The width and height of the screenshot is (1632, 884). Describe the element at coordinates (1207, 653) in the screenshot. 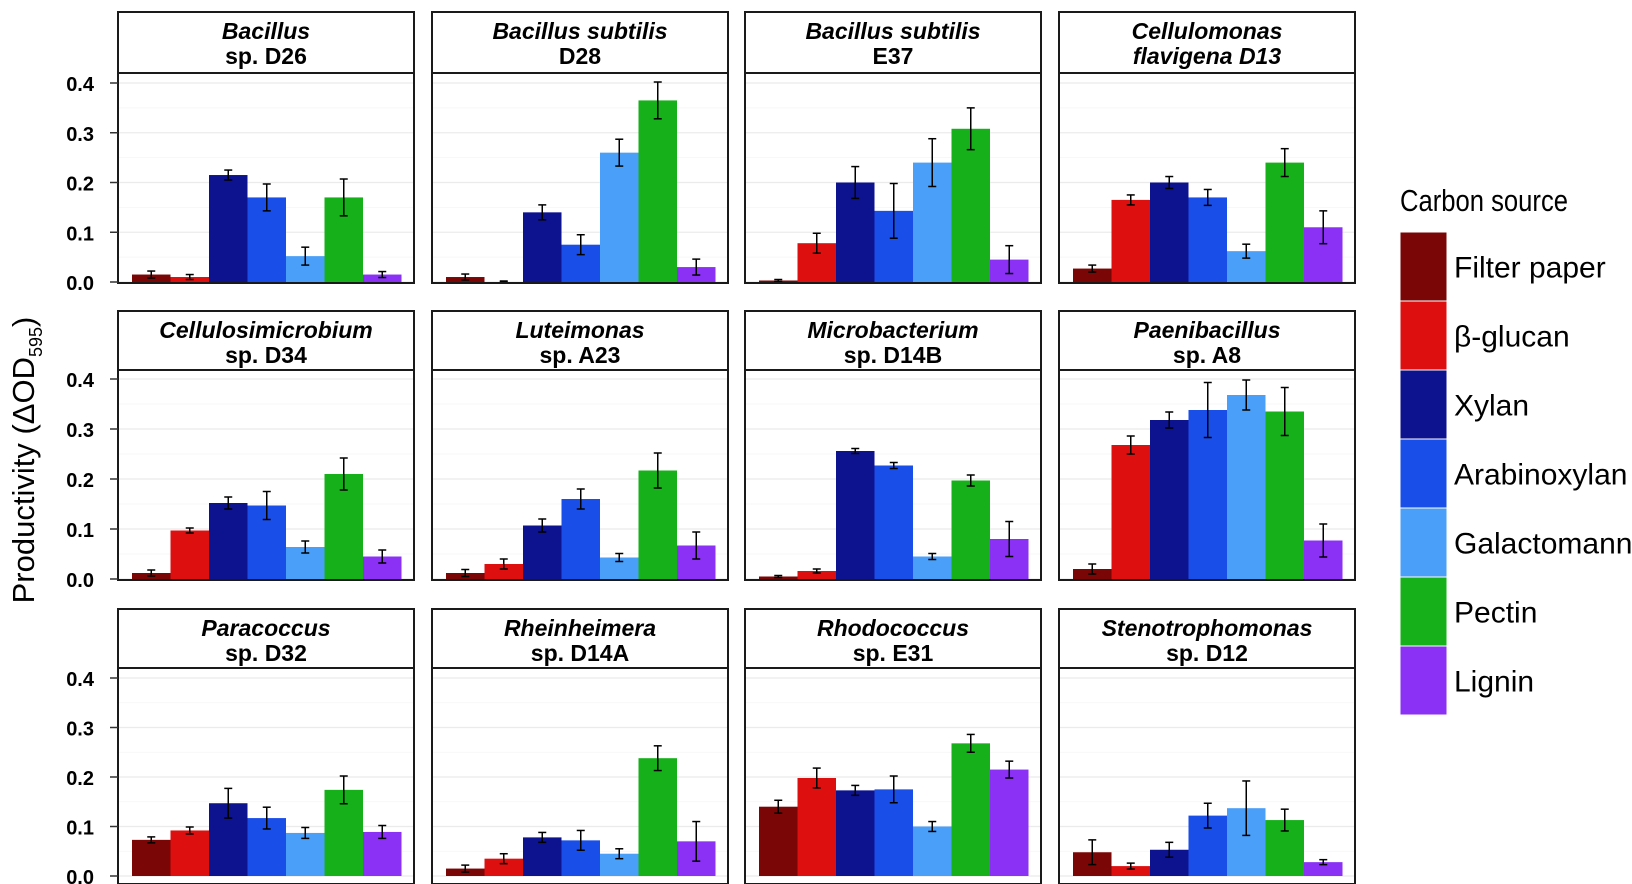

I see `strip-title-line2: sp. D12` at that location.